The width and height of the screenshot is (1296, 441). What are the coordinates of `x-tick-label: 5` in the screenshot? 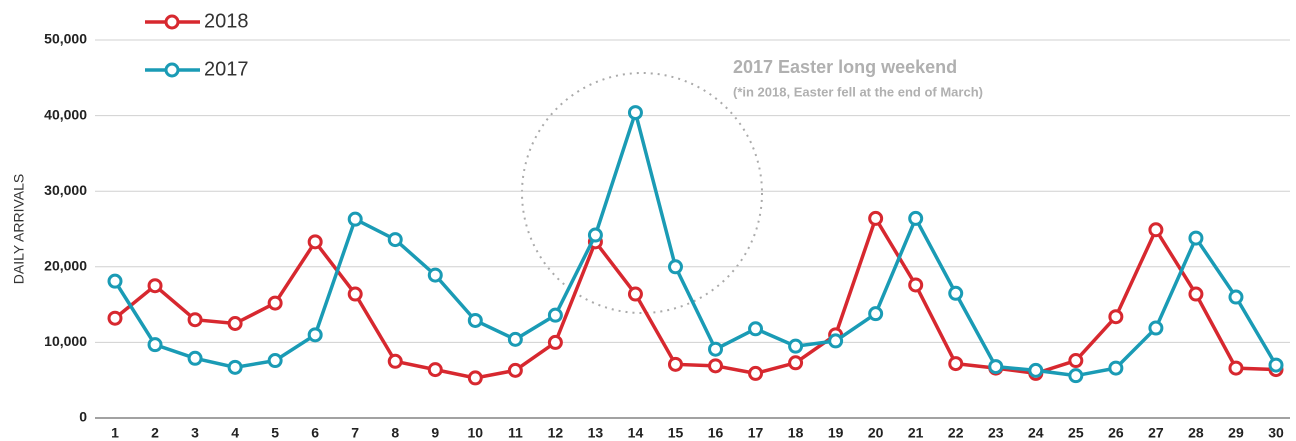 It's located at (275, 433).